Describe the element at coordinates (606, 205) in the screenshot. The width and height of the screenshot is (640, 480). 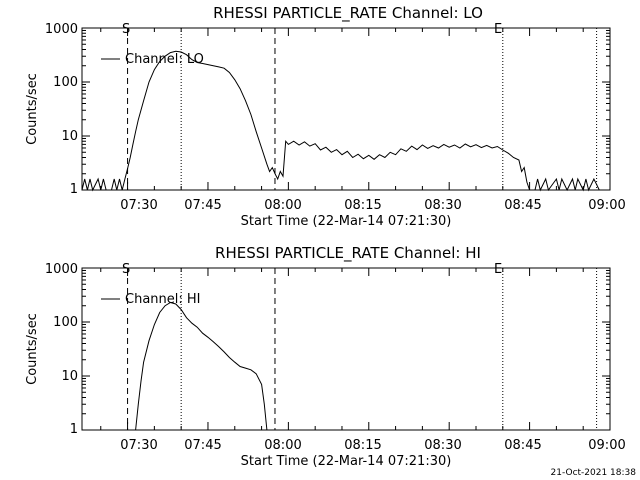
I see `x-tick-label-0900-lo: 09:00` at that location.